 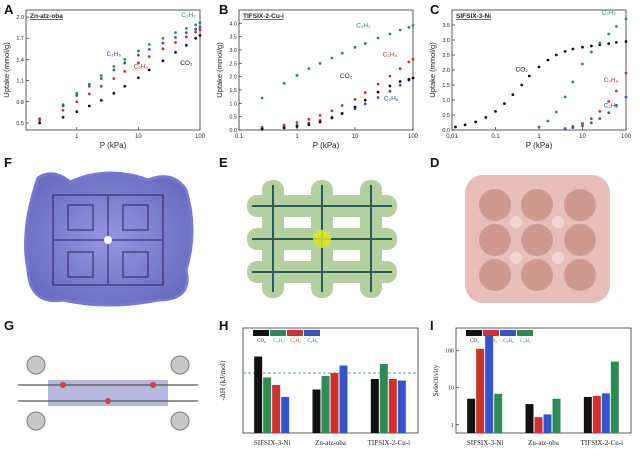 What do you see at coordinates (449, 351) in the screenshot?
I see `y-tick-label: 100` at bounding box center [449, 351].